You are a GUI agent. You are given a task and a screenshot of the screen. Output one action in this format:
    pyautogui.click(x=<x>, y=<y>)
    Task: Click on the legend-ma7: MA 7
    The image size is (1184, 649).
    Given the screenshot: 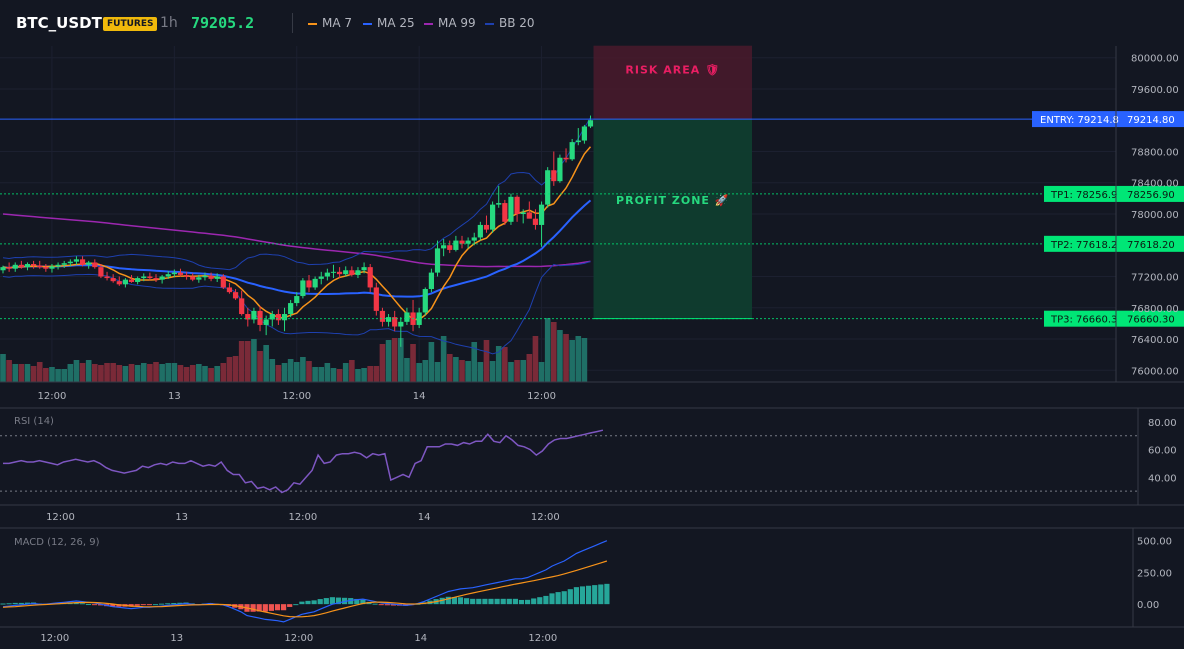 What is the action you would take?
    pyautogui.click(x=330, y=23)
    